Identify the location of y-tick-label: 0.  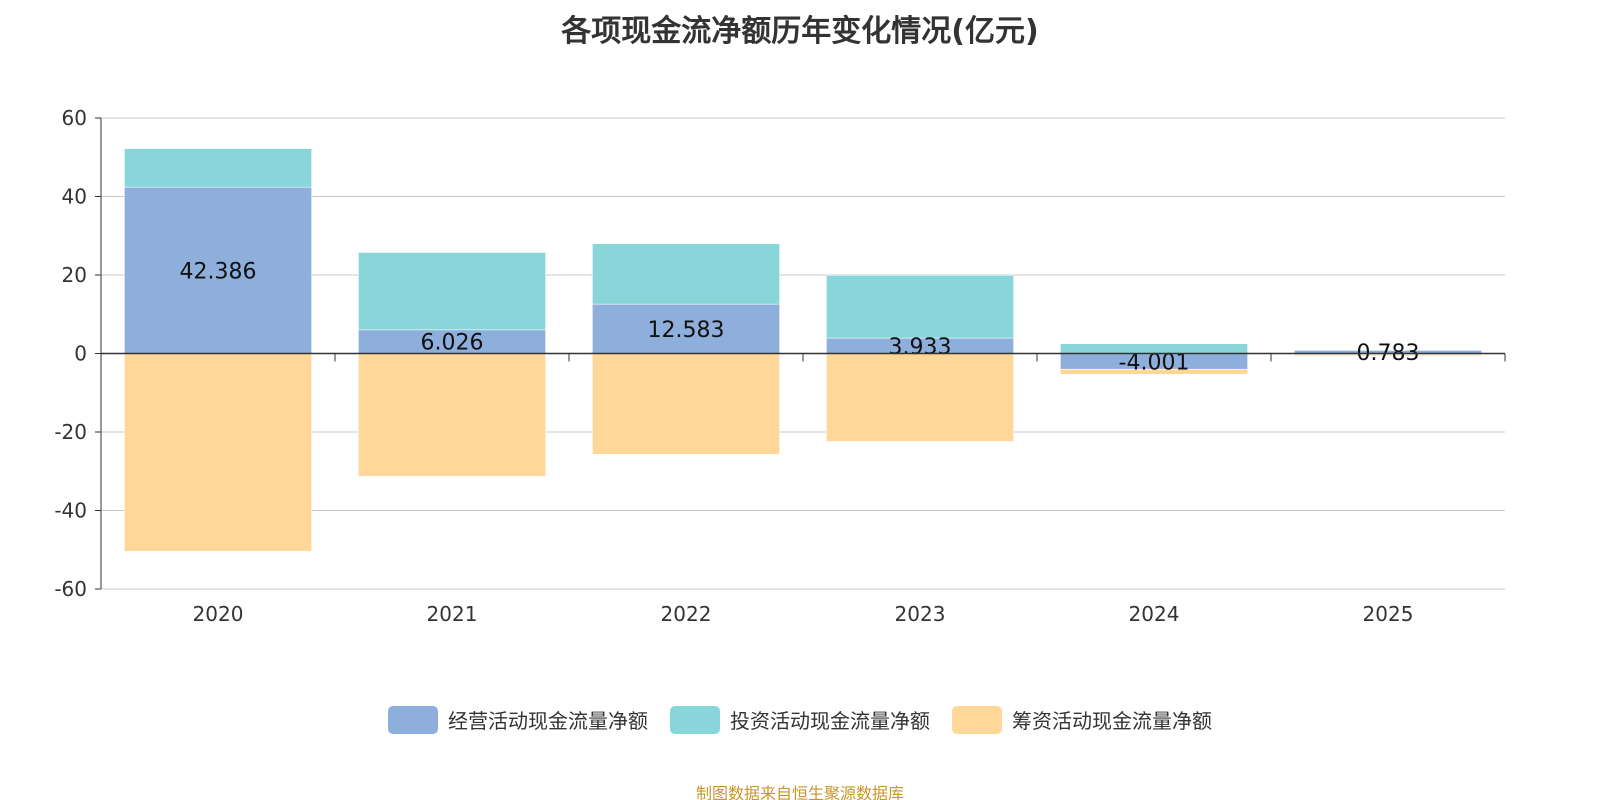
(80, 354).